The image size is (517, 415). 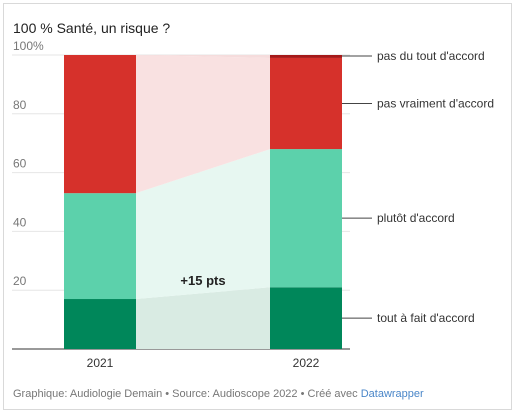 I want to click on series-label: tout à fait d'accord, so click(x=426, y=318).